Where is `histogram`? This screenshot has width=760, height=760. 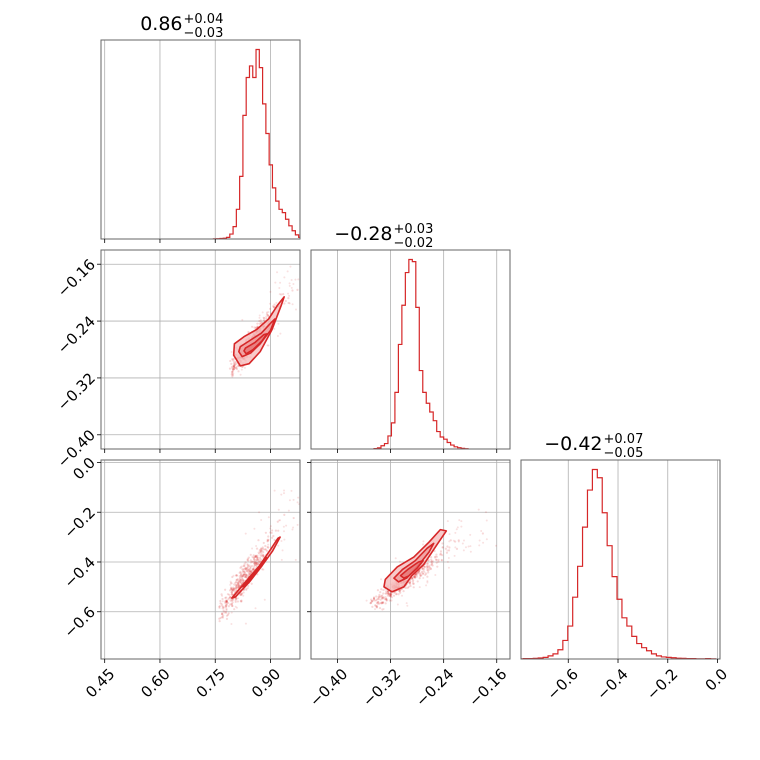 histogram is located at coordinates (256, 143).